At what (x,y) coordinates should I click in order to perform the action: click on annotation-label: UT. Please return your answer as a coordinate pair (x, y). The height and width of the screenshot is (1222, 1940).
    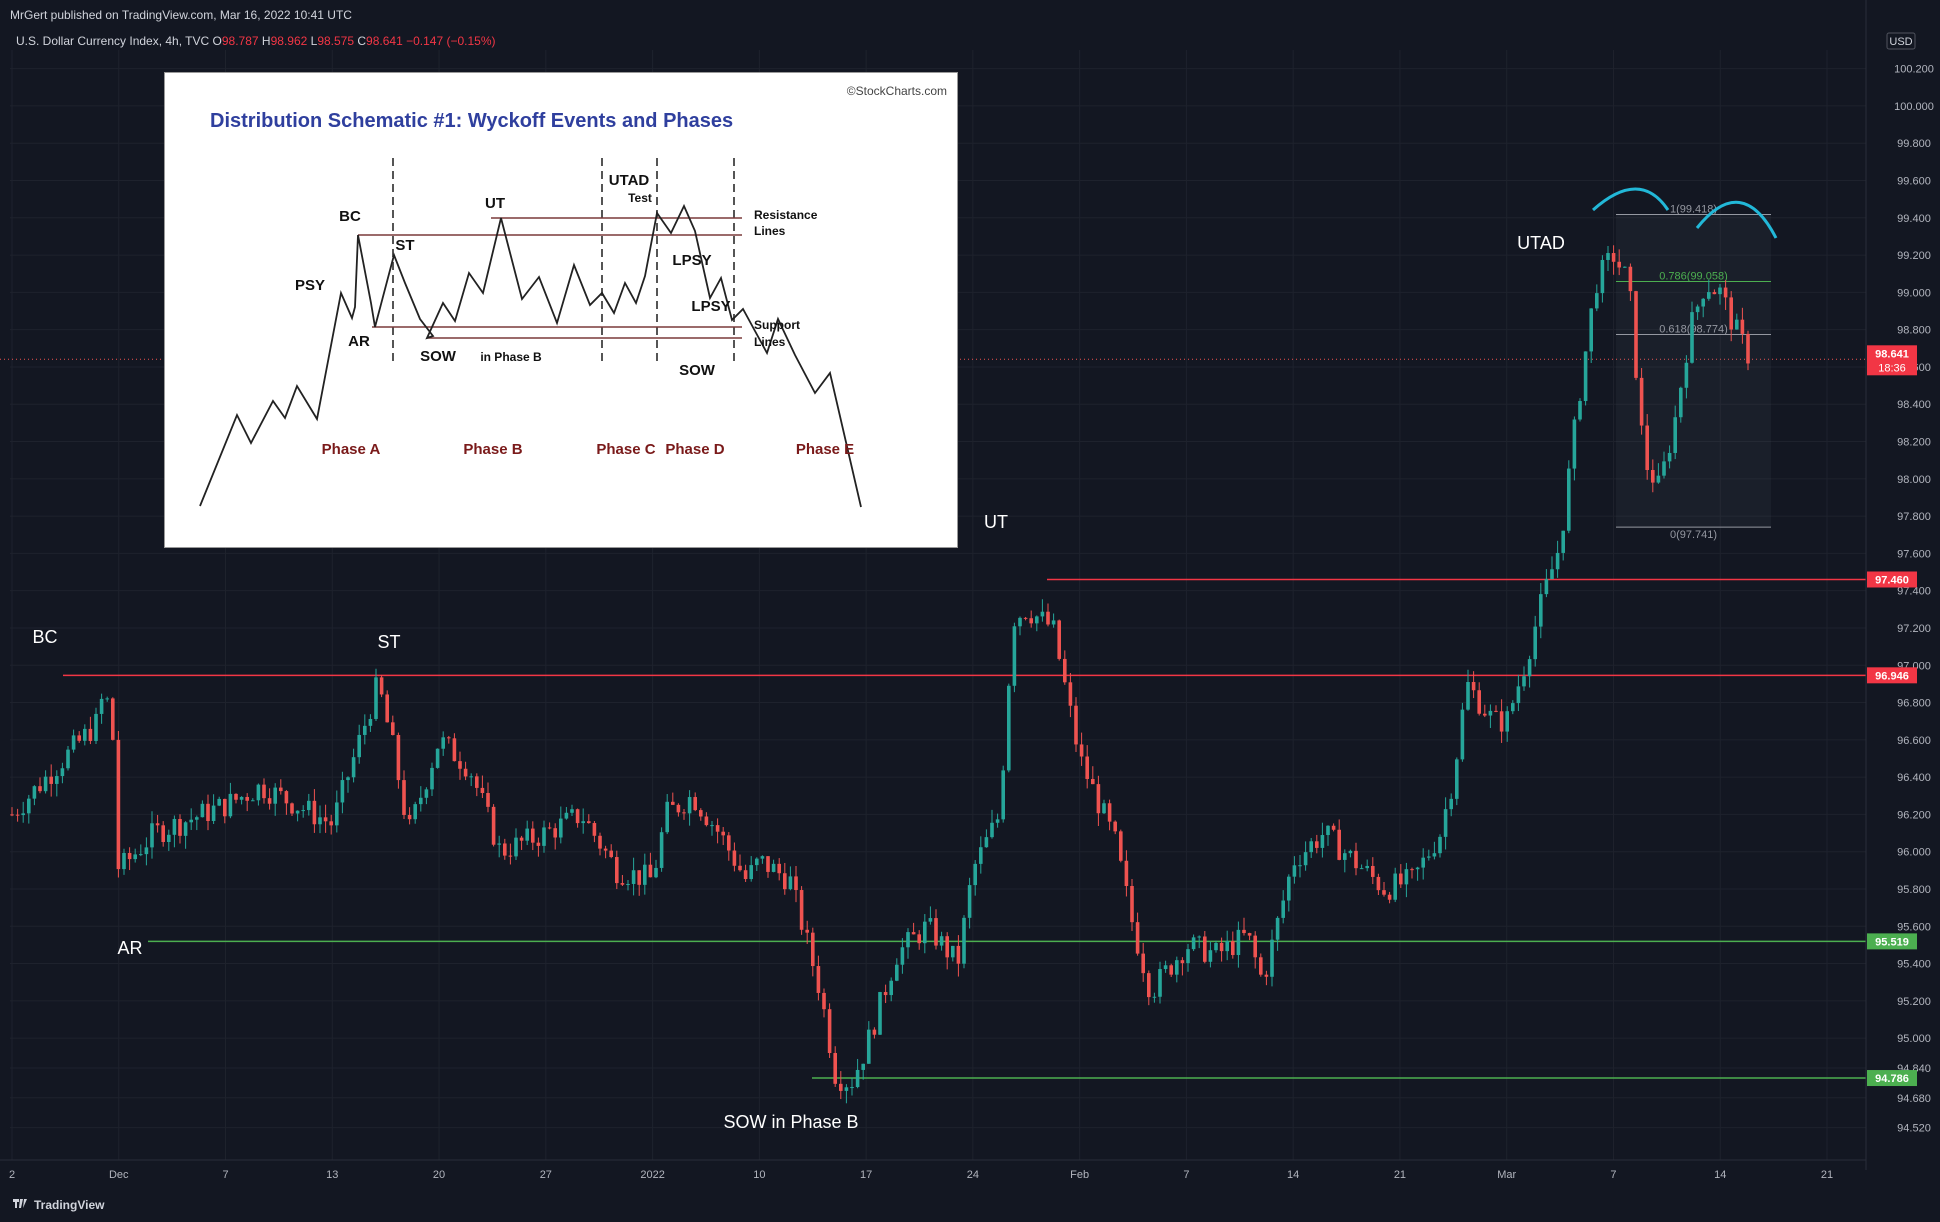
    Looking at the image, I should click on (996, 522).